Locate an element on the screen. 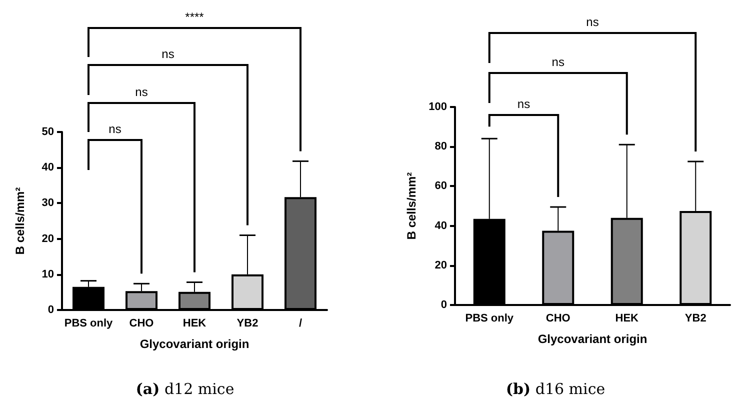 This screenshot has height=414, width=741. x-tick-label: / is located at coordinates (300, 324).